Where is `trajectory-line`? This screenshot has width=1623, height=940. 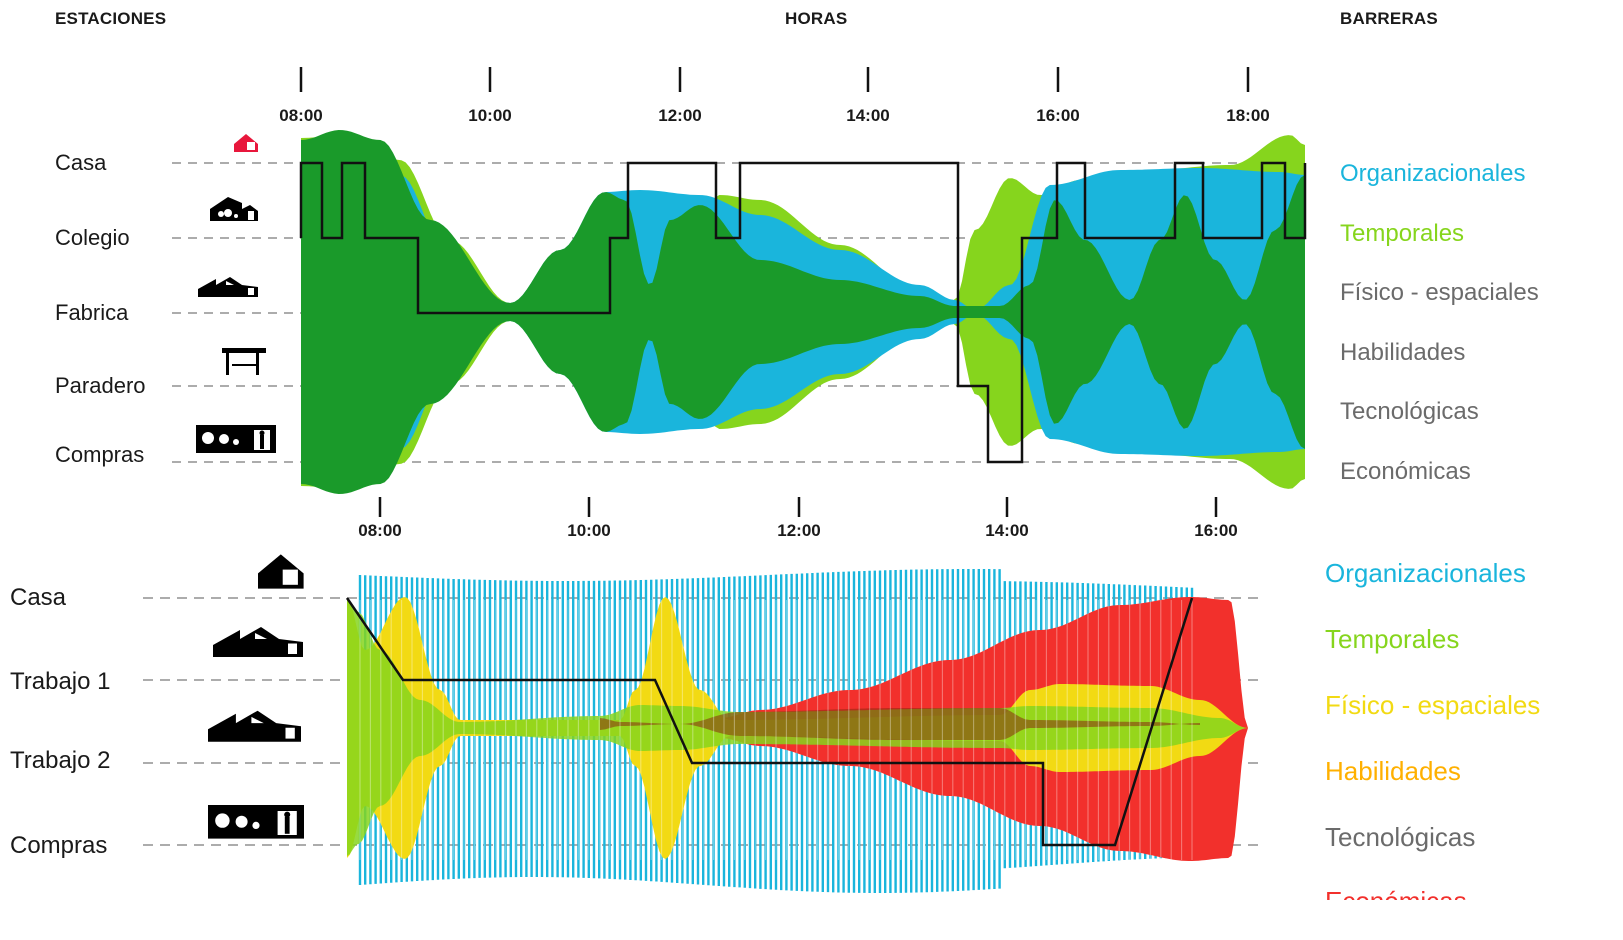 trajectory-line is located at coordinates (769, 722).